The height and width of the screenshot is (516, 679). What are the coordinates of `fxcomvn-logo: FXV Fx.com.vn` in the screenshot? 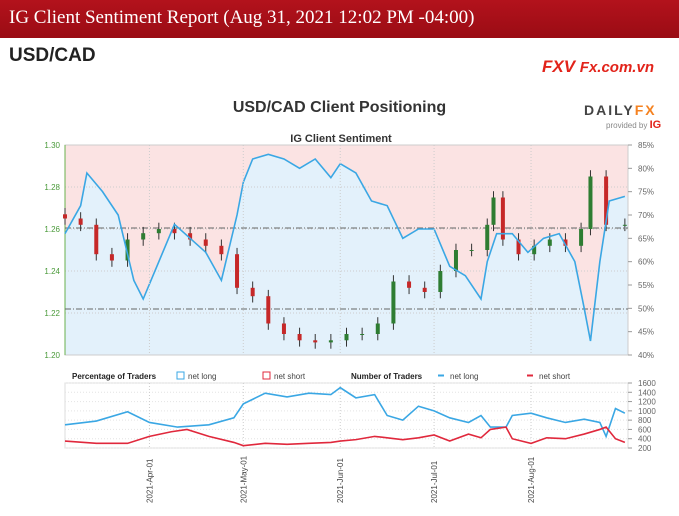 It's located at (598, 67).